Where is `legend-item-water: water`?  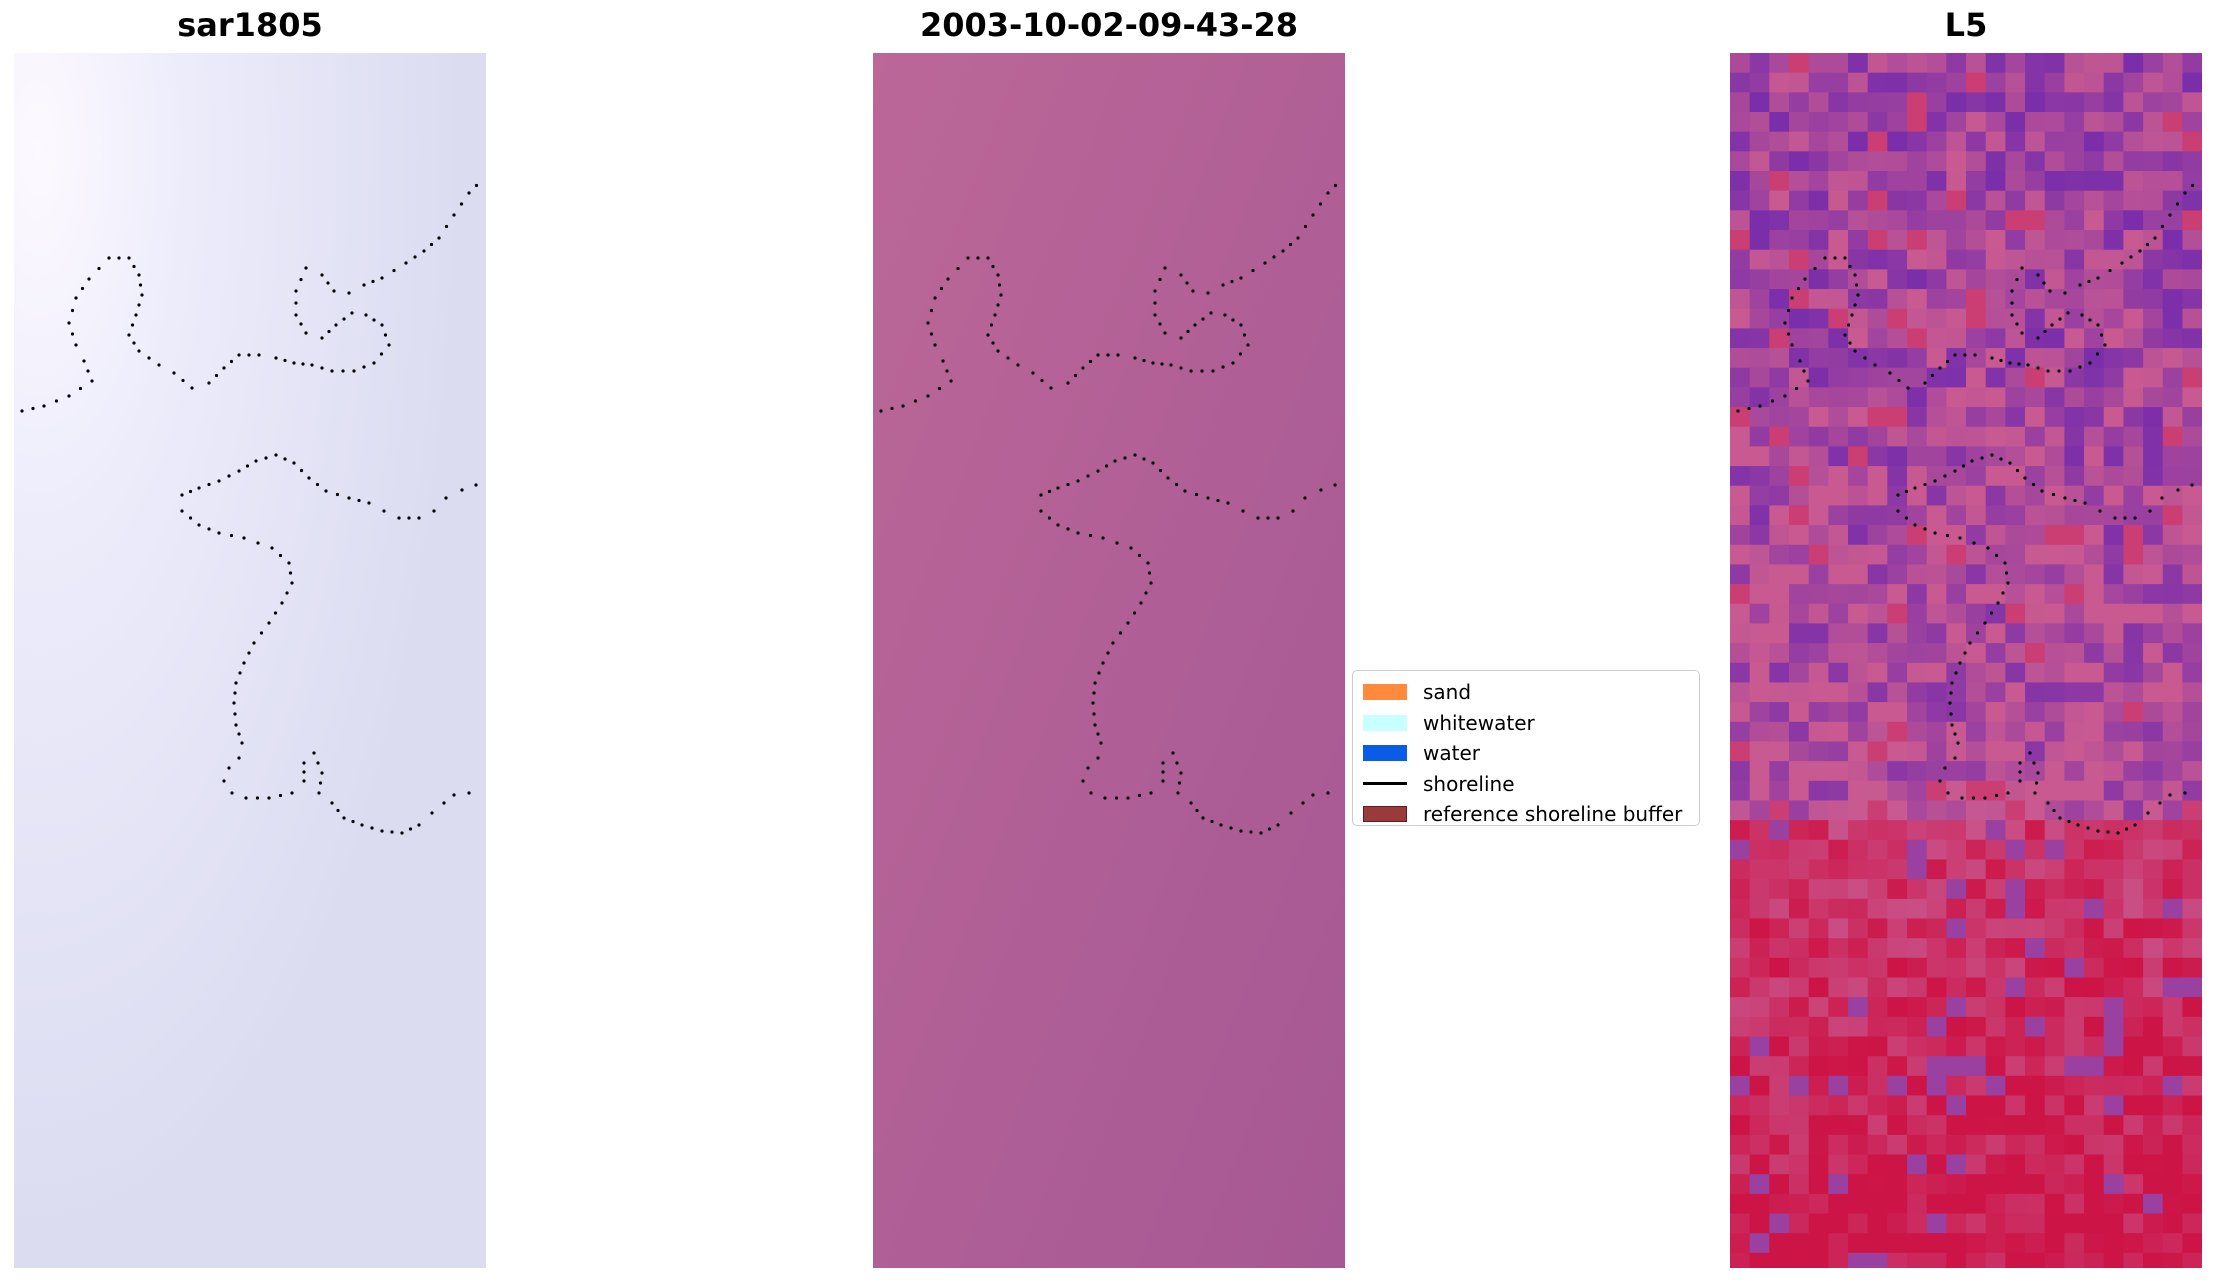 legend-item-water: water is located at coordinates (1526, 753).